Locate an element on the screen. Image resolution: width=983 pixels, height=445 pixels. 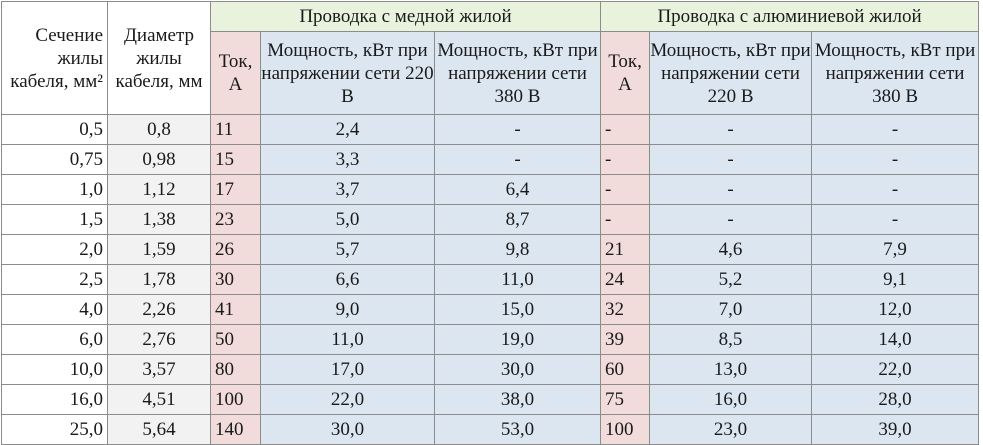
table-row: 0,75 0,98 15 3,3- - - - is located at coordinates (490, 159).